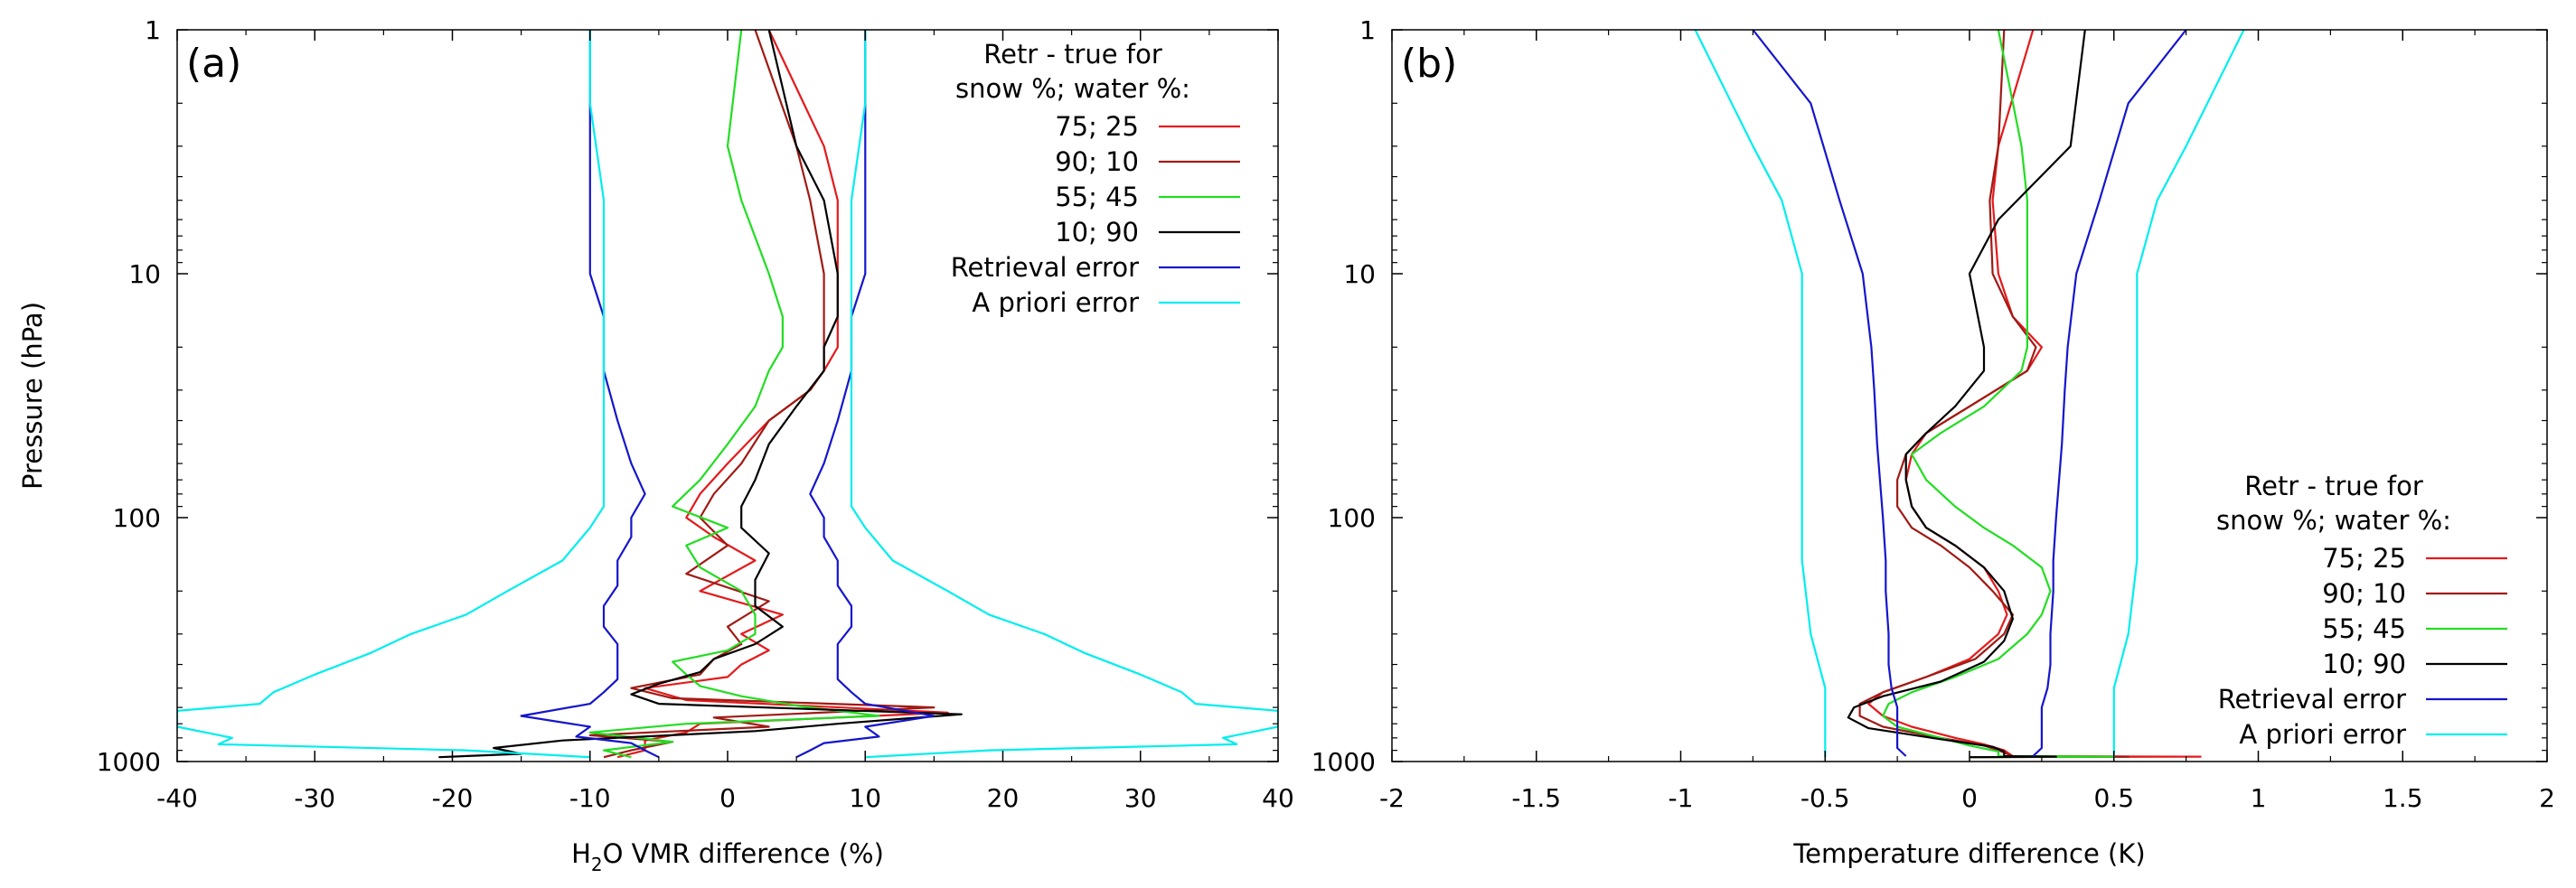 Image resolution: width=2576 pixels, height=888 pixels. What do you see at coordinates (1968, 853) in the screenshot?
I see `x-axis-label: Temperature difference (K)` at bounding box center [1968, 853].